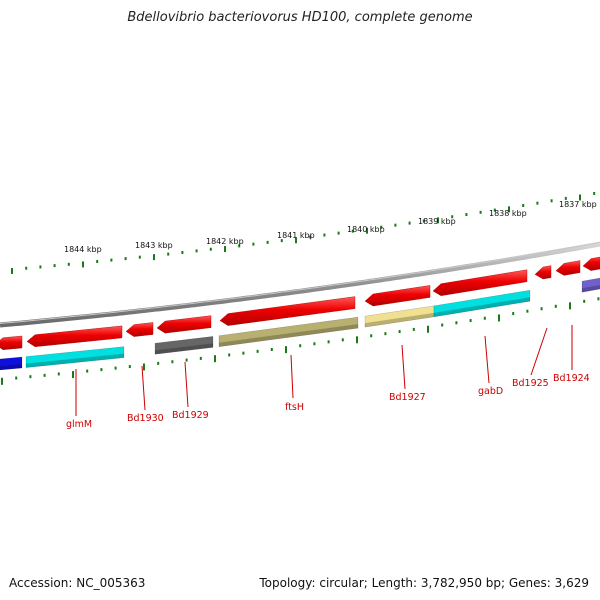 The height and width of the screenshot is (600, 600). Describe the element at coordinates (296, 235) in the screenshot. I see `ruler-label: 1841 kbp` at that location.